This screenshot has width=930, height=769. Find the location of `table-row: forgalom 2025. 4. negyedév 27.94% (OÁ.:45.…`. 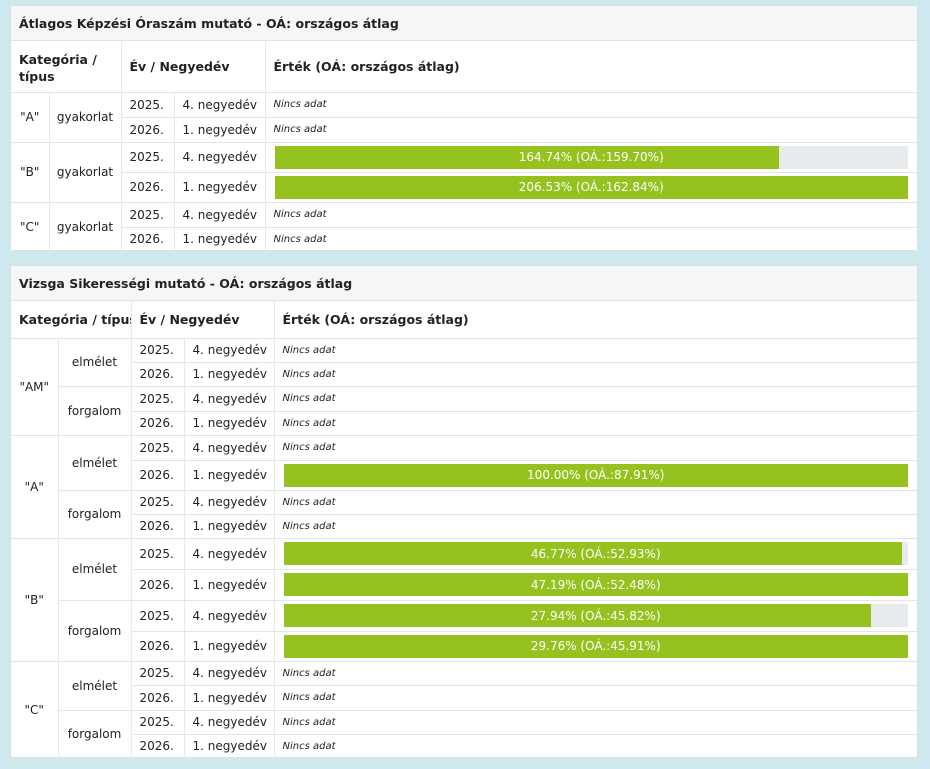

table-row: forgalom 2025. 4. negyedév 27.94% (OÁ.:45.… is located at coordinates (464, 631).